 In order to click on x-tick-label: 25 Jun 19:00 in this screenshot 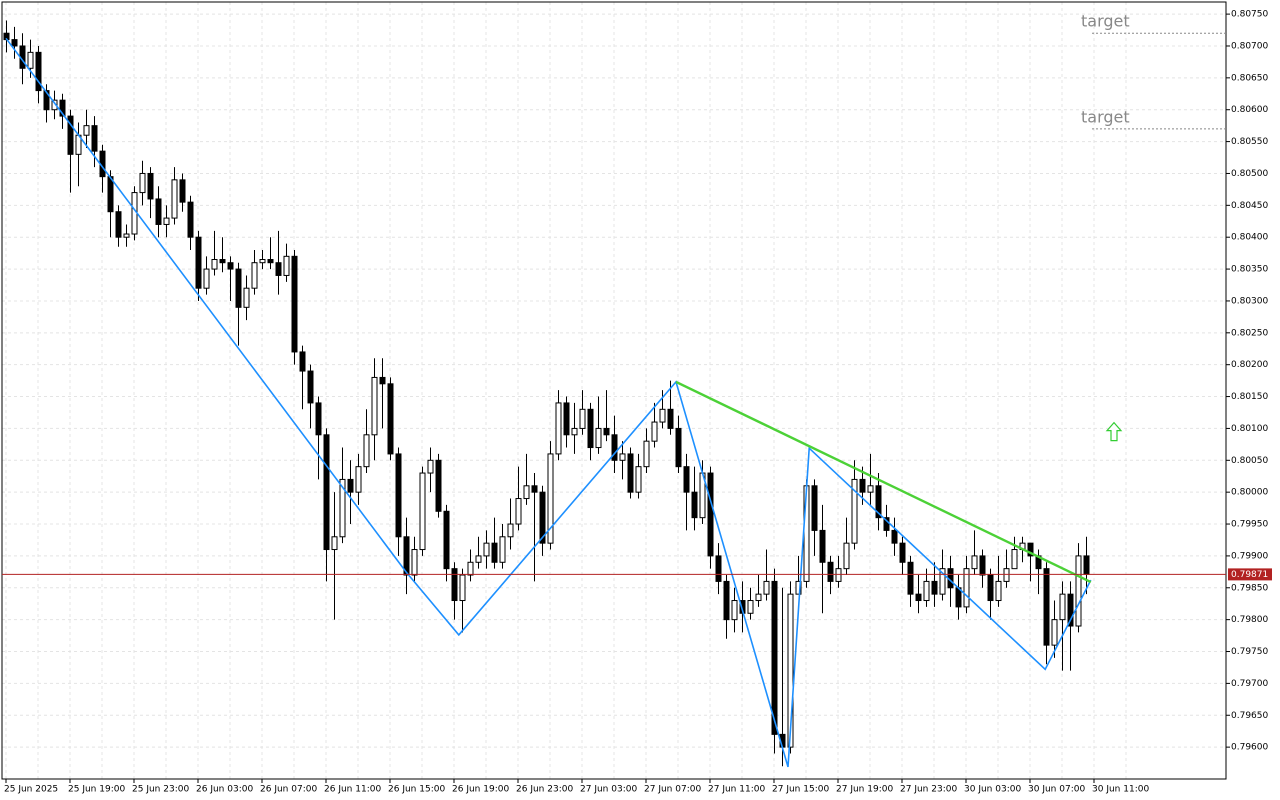, I will do `click(96, 790)`.